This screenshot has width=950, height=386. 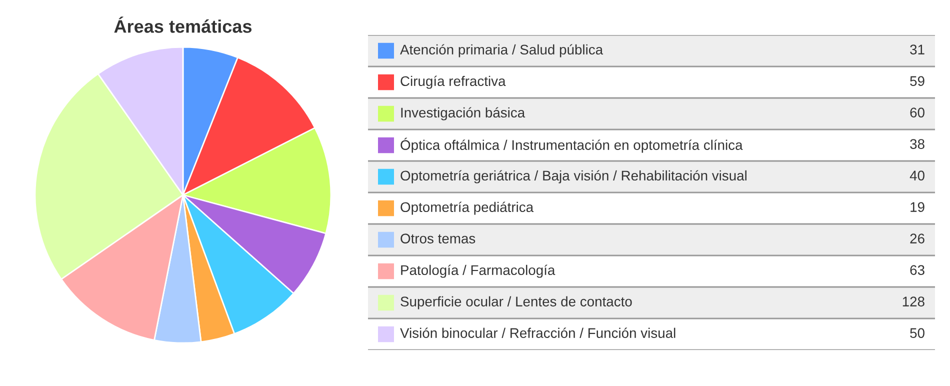 I want to click on data-label: 31, so click(x=917, y=49).